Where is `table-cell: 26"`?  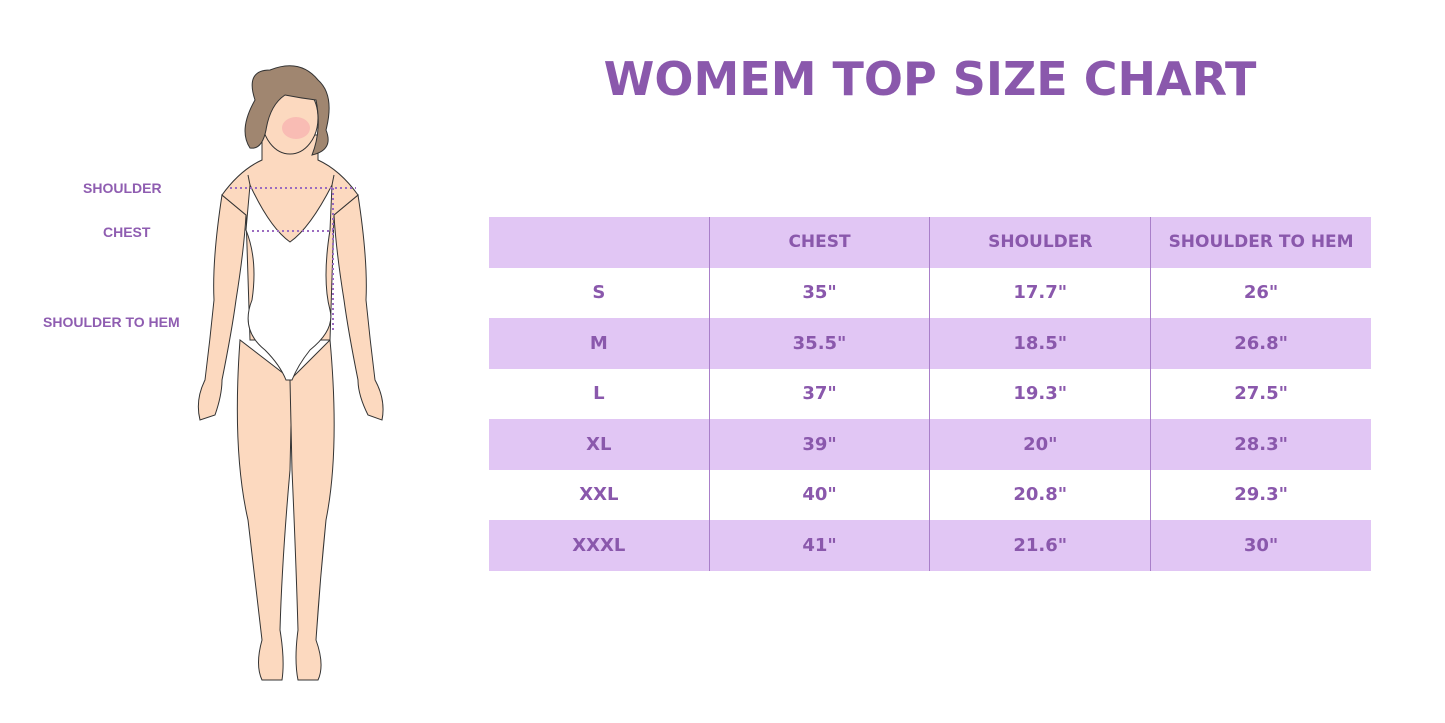 table-cell: 26" is located at coordinates (1260, 292).